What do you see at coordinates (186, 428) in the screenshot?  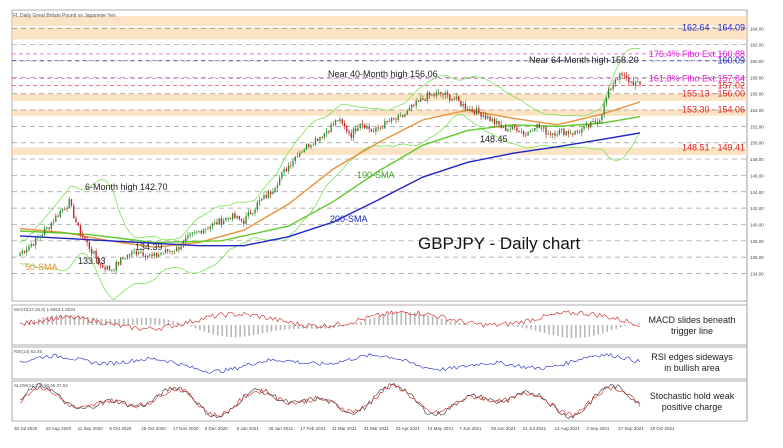 I see `x-tick-label: 17 Nov 2020` at bounding box center [186, 428].